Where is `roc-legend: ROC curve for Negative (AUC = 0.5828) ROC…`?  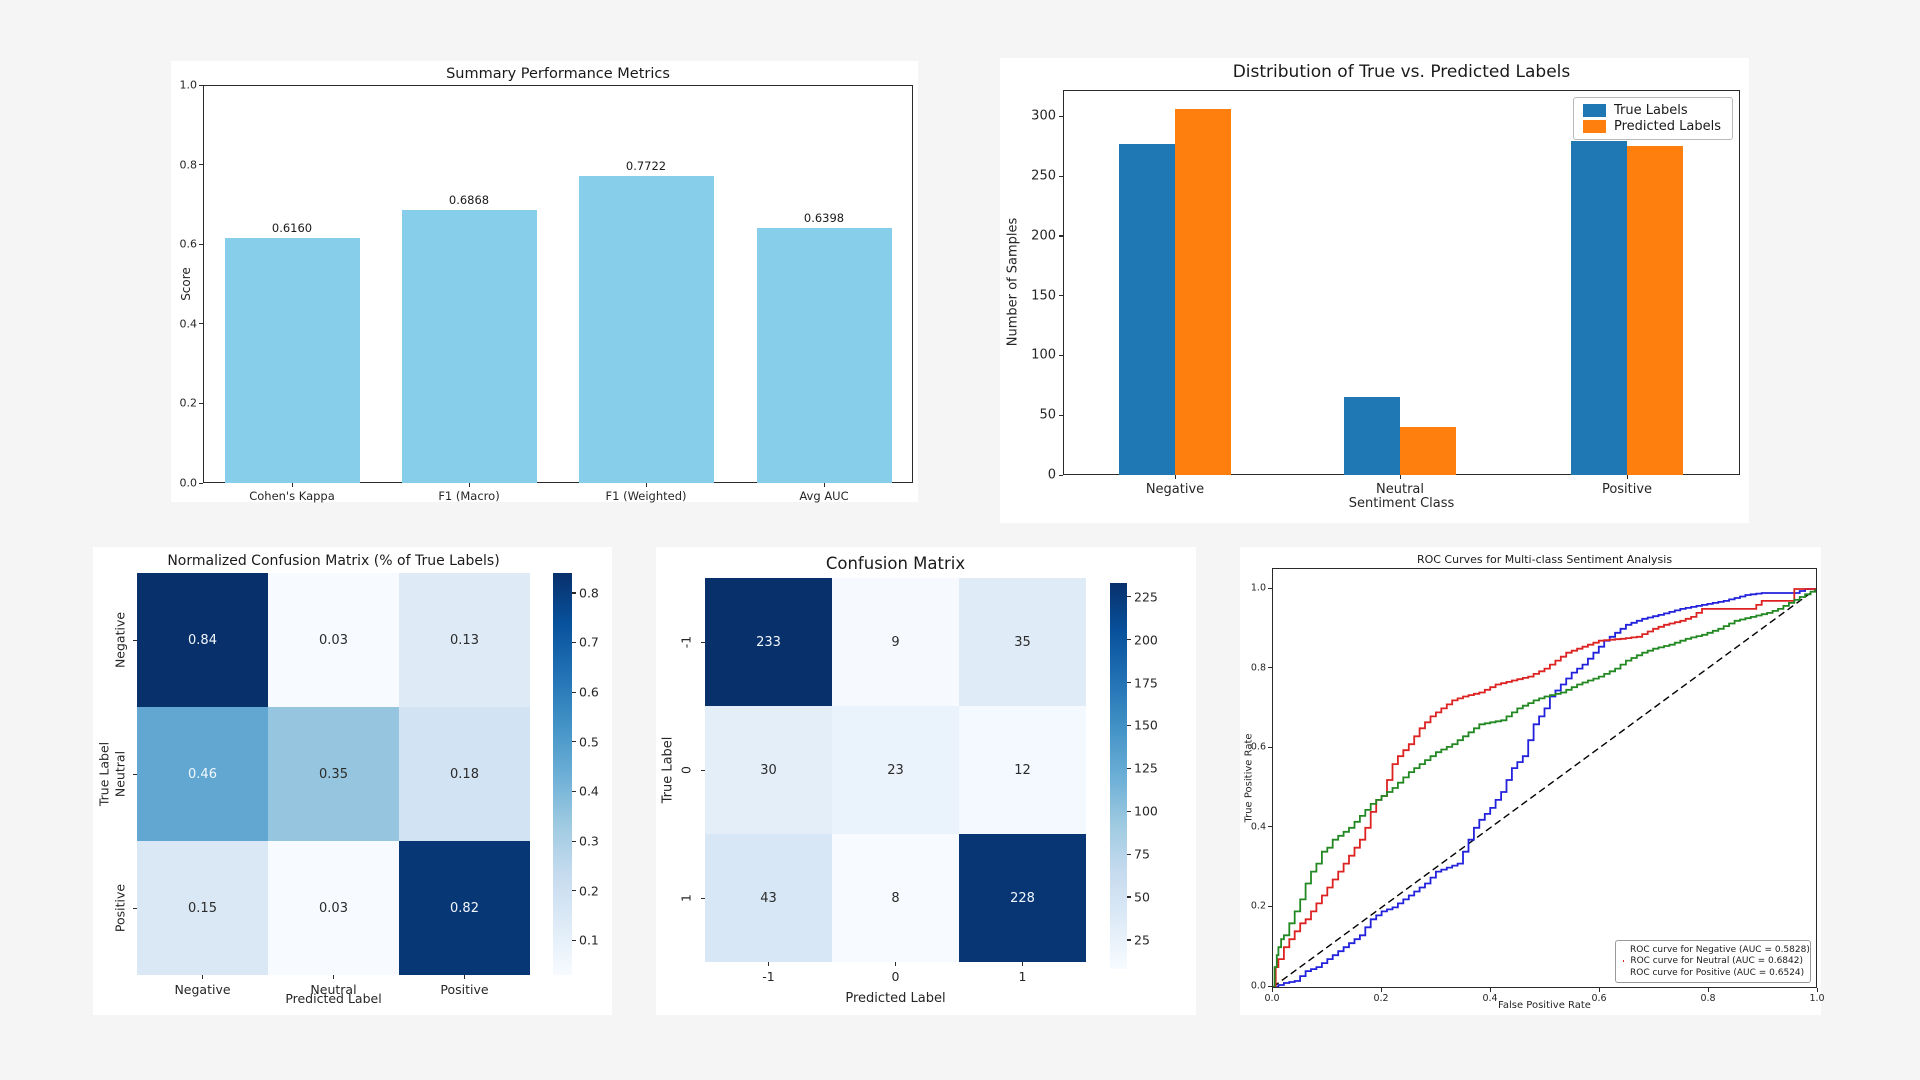 roc-legend: ROC curve for Negative (AUC = 0.5828) ROC… is located at coordinates (1713, 961).